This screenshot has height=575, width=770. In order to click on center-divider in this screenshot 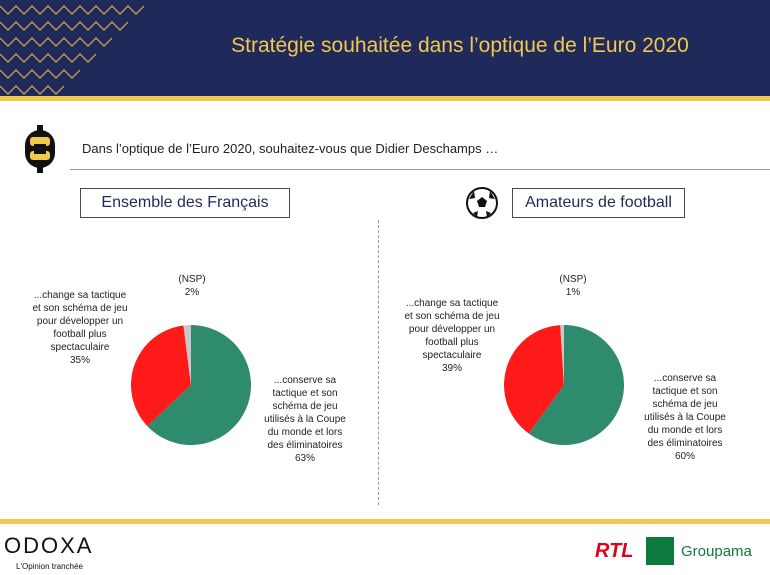, I will do `click(378, 362)`.